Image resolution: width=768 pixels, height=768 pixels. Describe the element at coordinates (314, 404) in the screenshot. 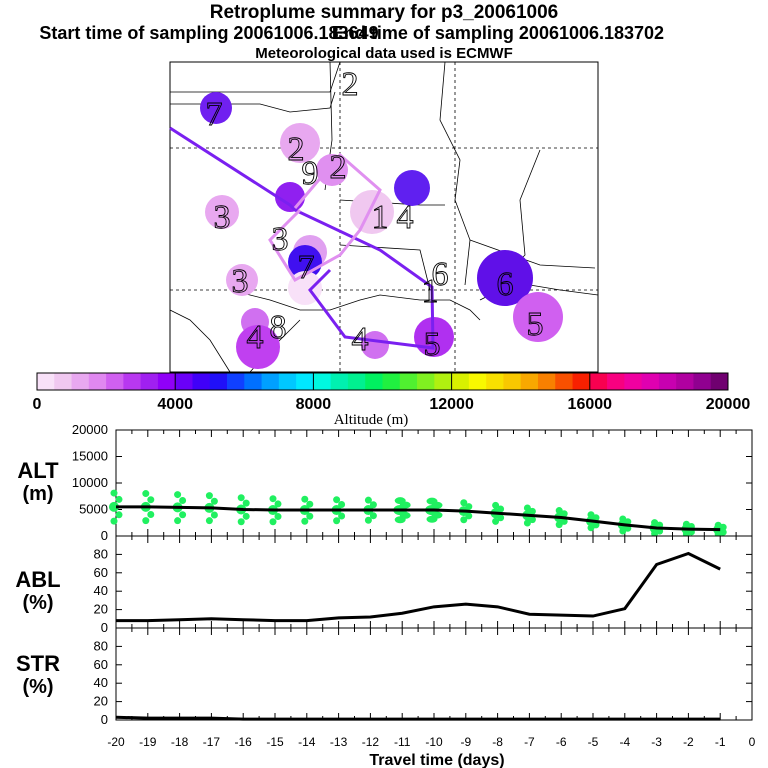

I see `colorbar-tick-label: 8000` at that location.